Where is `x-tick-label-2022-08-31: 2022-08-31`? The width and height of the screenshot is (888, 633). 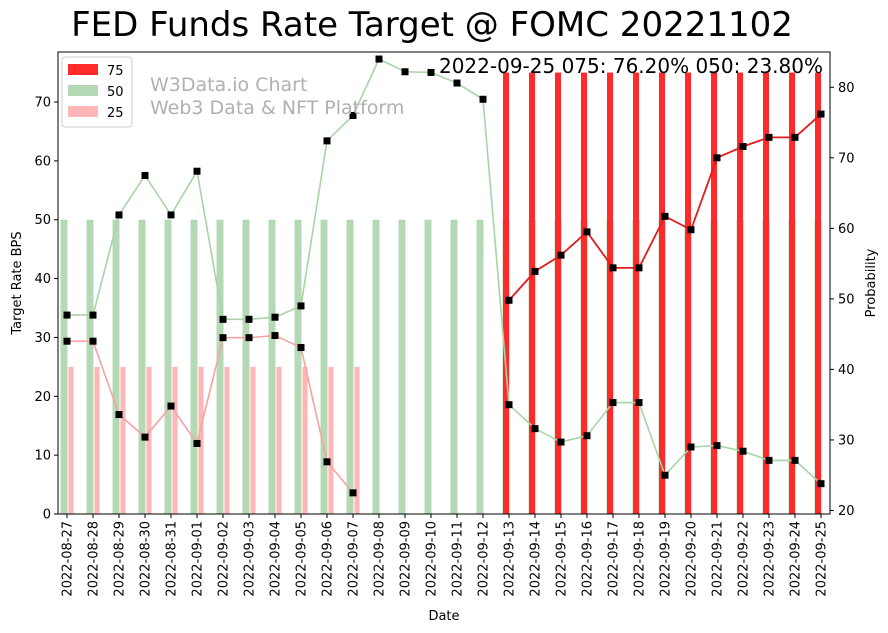 x-tick-label-2022-08-31: 2022-08-31 is located at coordinates (172, 559).